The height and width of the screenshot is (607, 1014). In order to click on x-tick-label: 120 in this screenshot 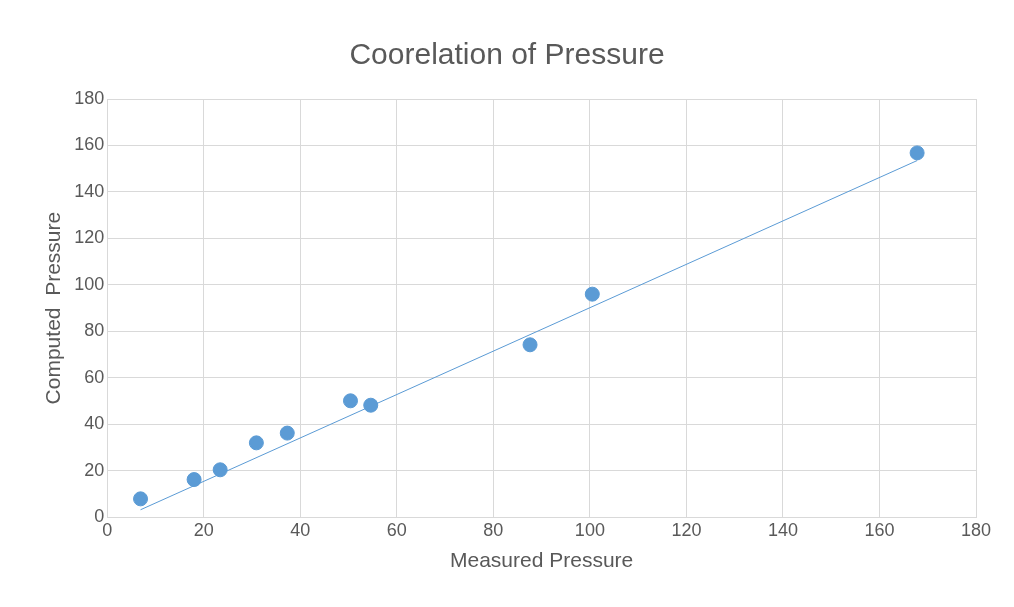, I will do `click(686, 529)`.